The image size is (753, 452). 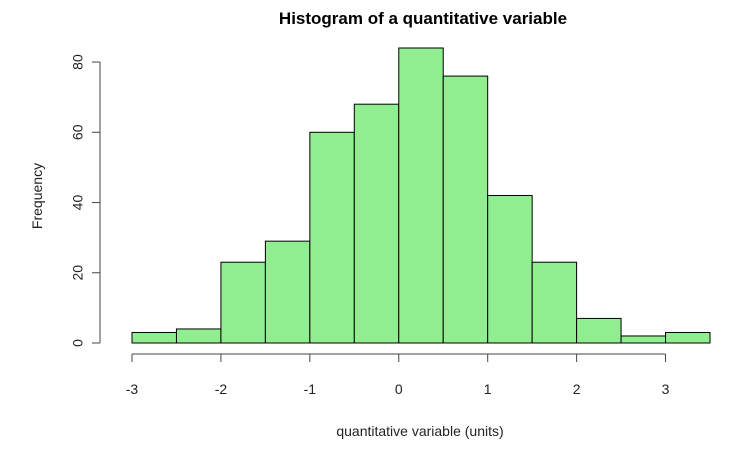 I want to click on x-tick-label: -3, so click(x=132, y=389).